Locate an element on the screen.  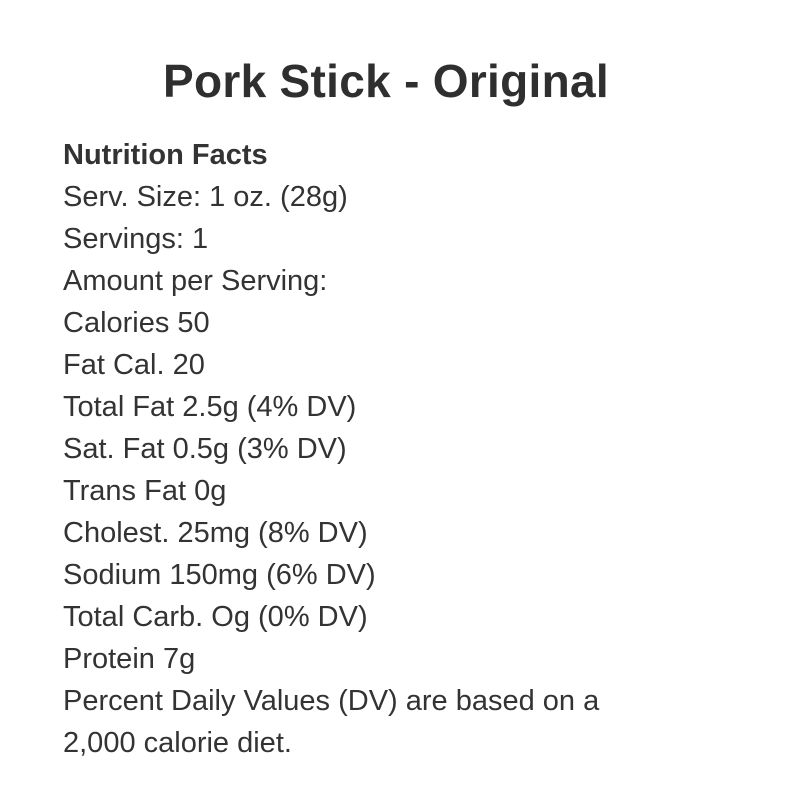
sodium: Sodium 150mg (6% DV) is located at coordinates (219, 575).